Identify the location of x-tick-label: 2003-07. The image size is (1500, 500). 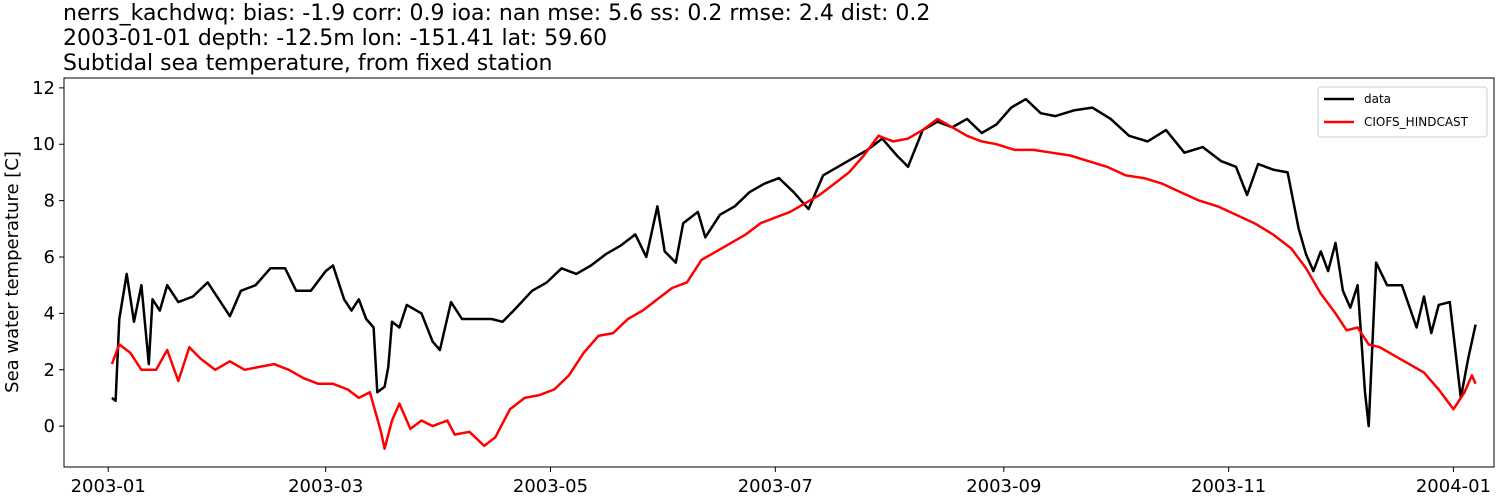
(775, 486).